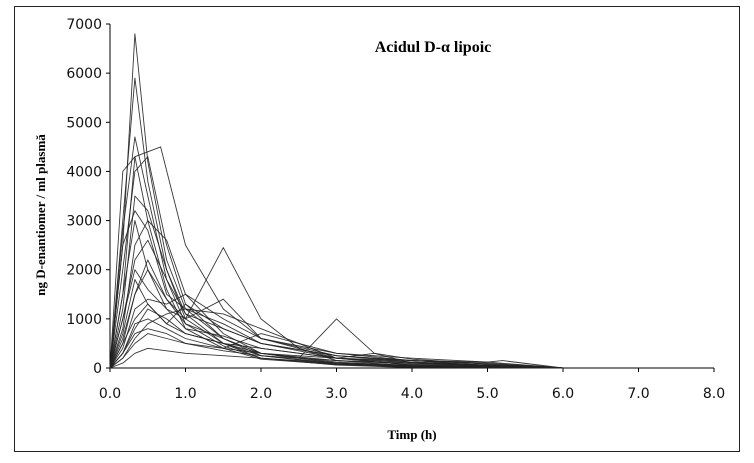 The width and height of the screenshot is (754, 463). Describe the element at coordinates (40, 215) in the screenshot. I see `y-axis-label: ng D-enantiomer / ml plasmă` at that location.